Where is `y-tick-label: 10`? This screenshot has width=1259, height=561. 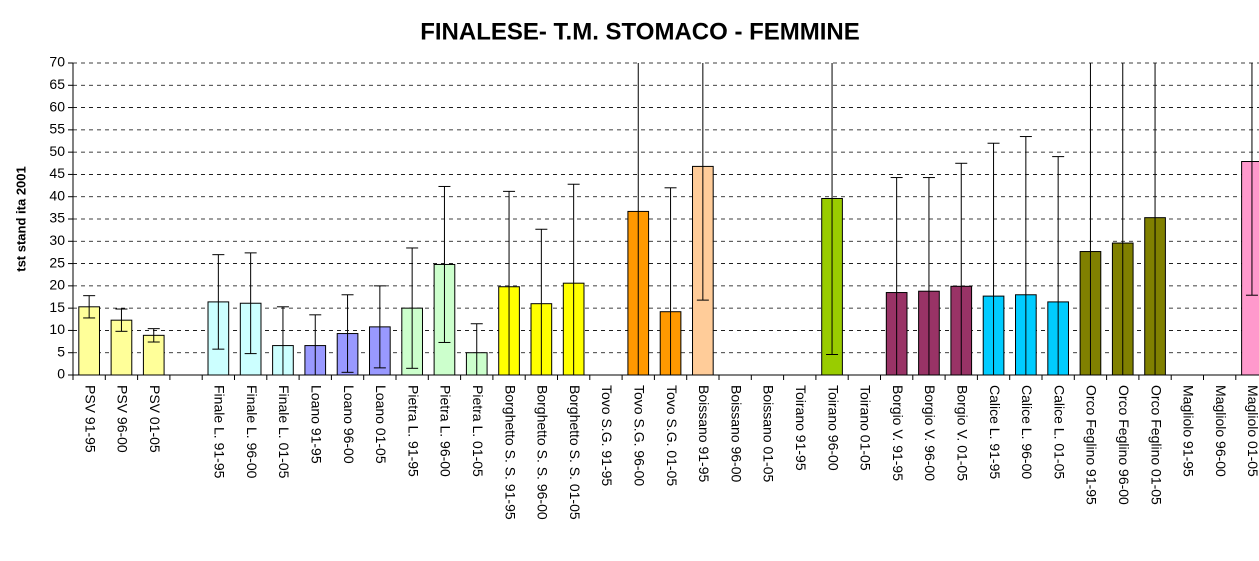
y-tick-label: 10 is located at coordinates (57, 329).